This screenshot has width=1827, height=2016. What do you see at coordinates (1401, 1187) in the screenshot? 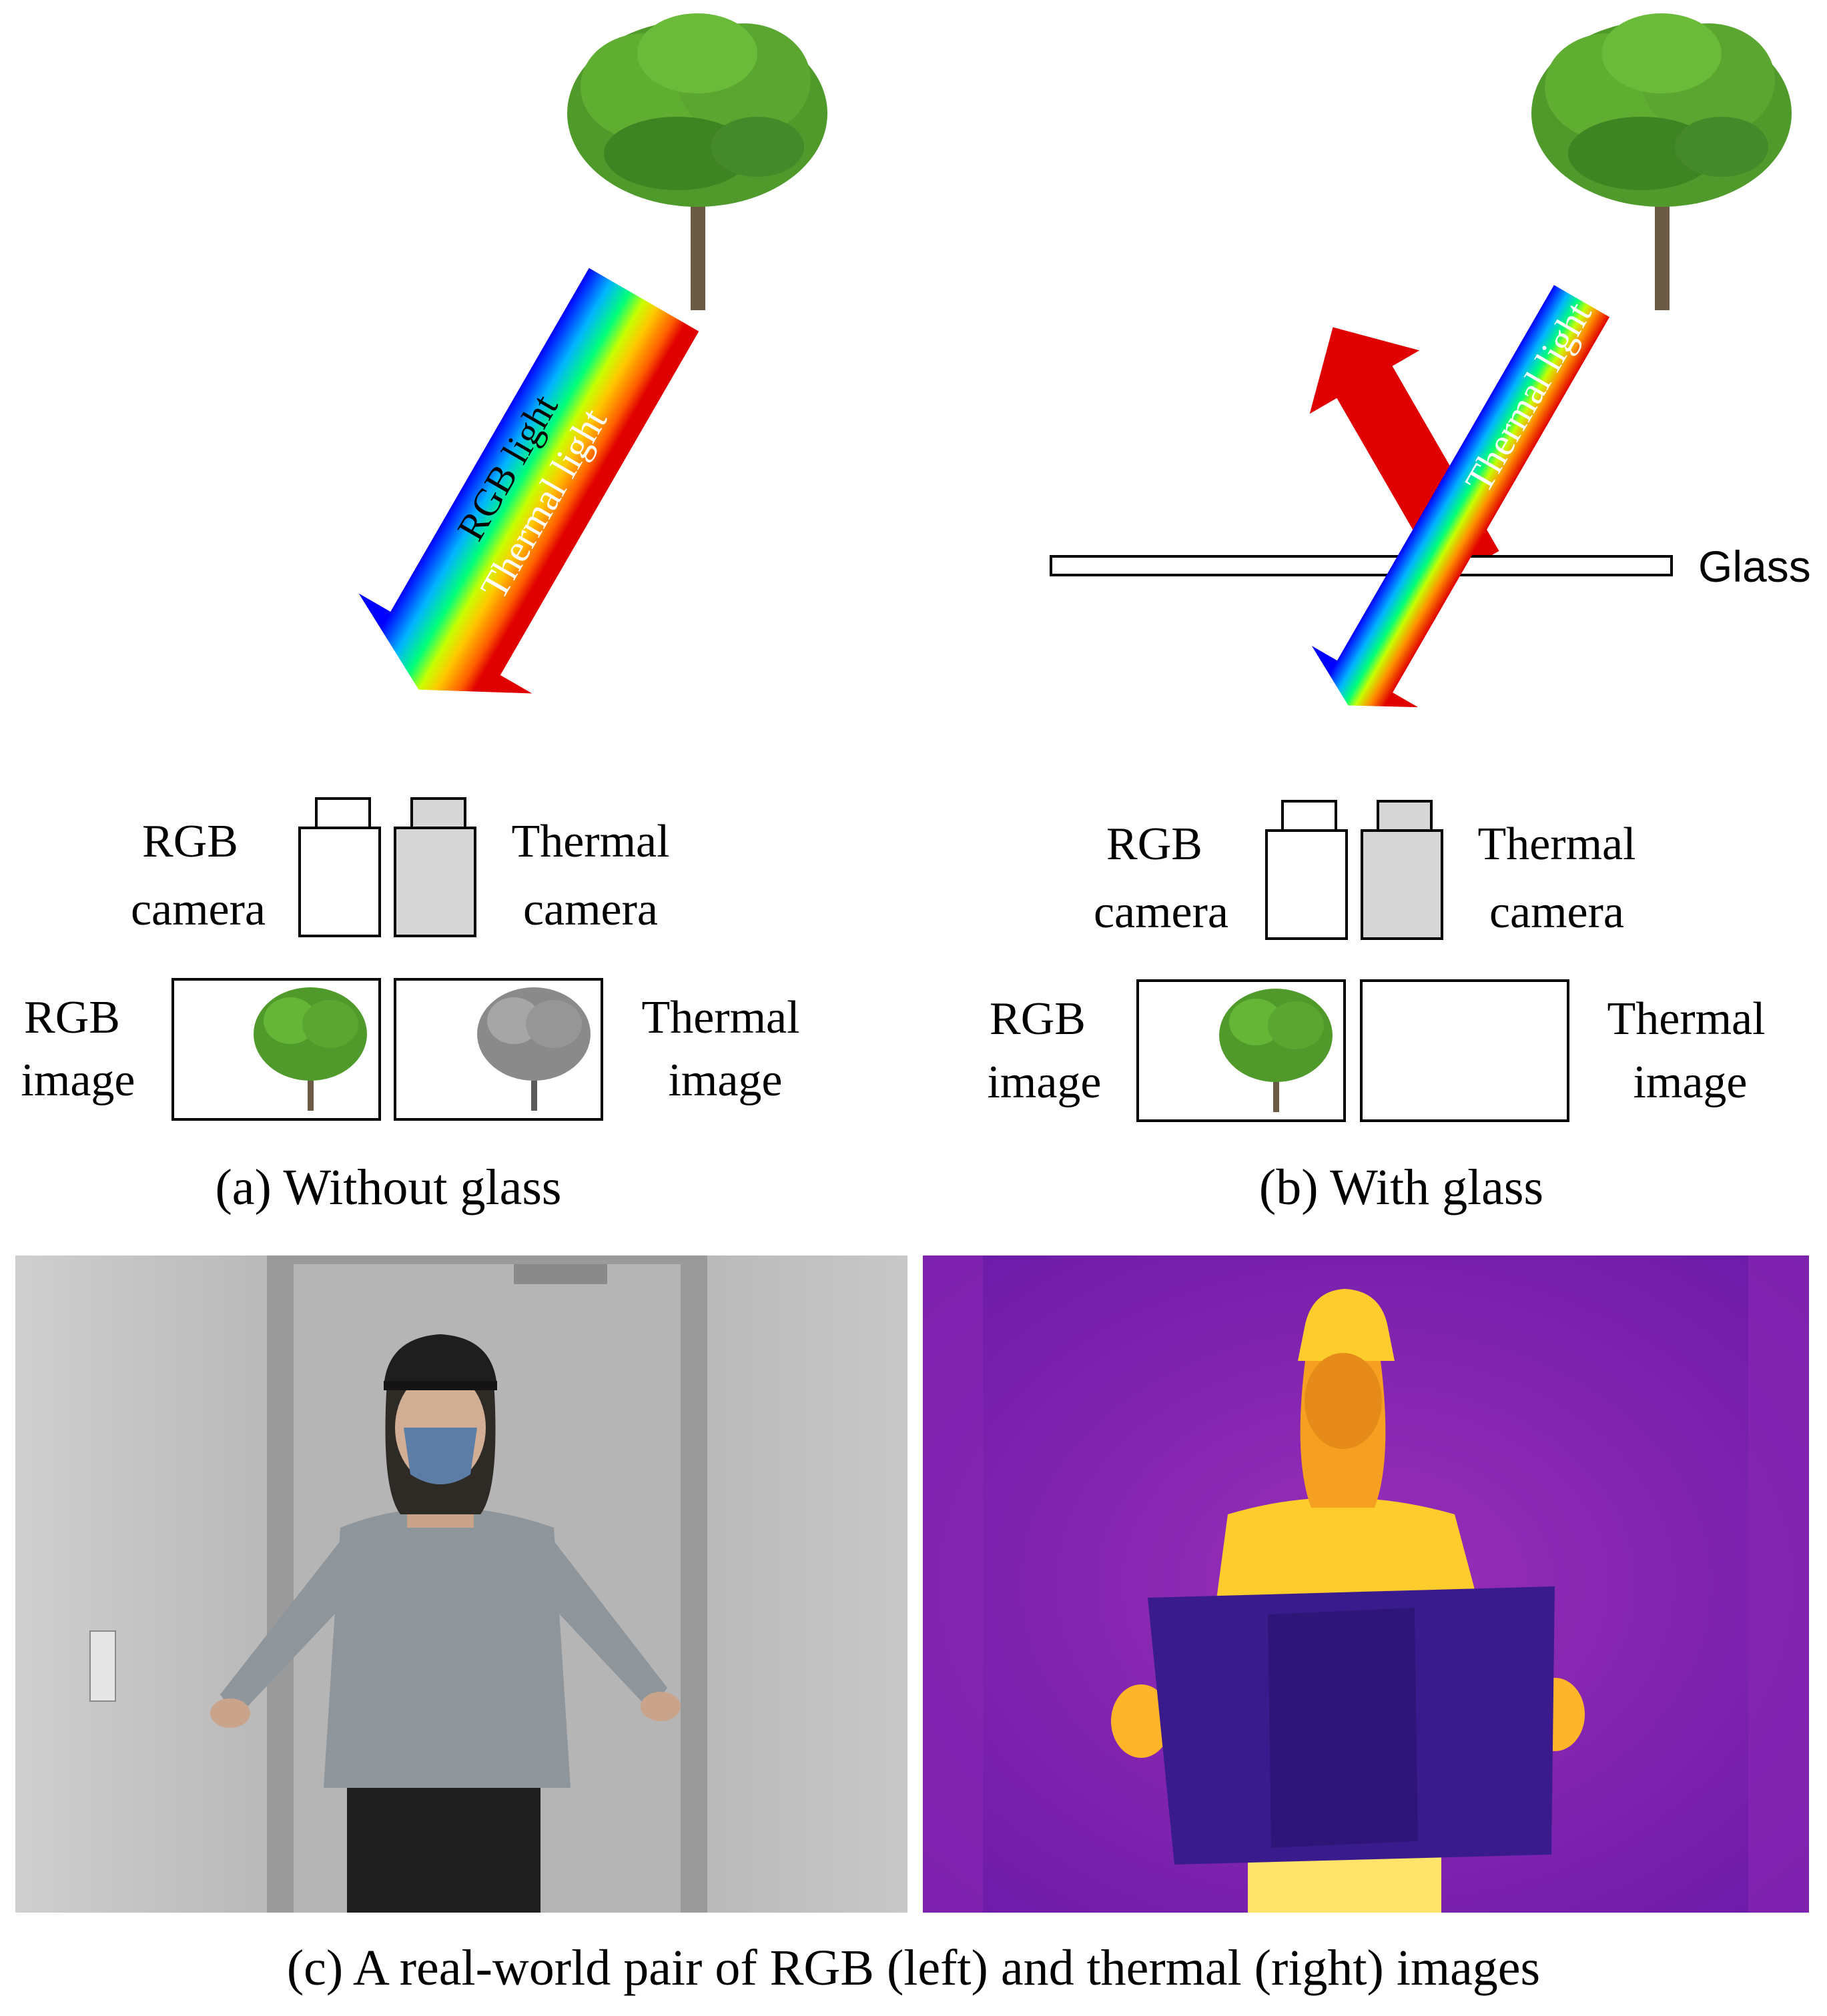
I see `caption-b: (b) With glass` at bounding box center [1401, 1187].